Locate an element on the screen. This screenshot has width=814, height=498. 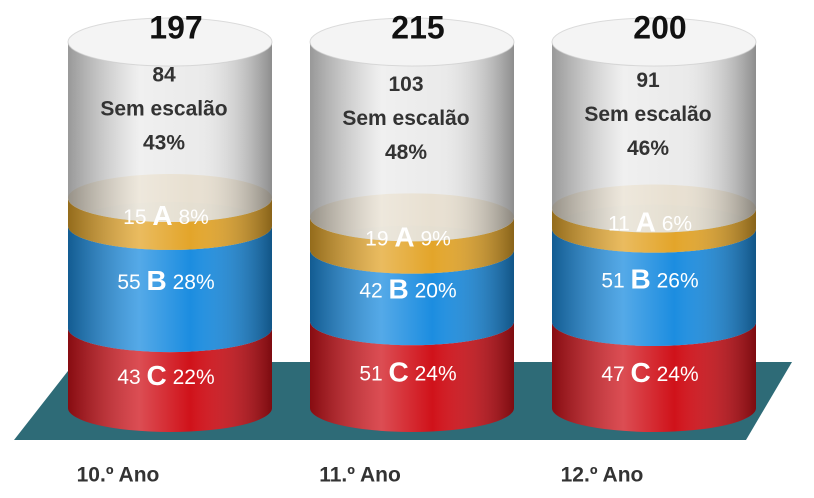
percent-label: 22% is located at coordinates (194, 377).